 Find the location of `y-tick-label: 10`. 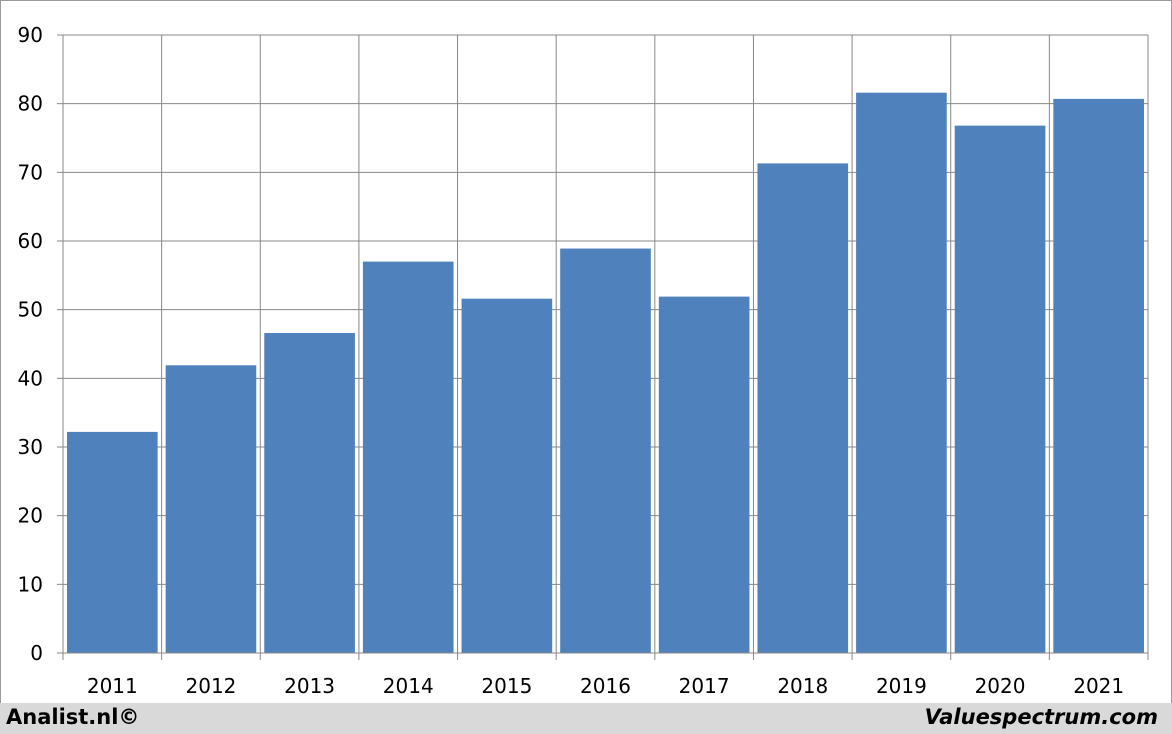

y-tick-label: 10 is located at coordinates (30, 584).